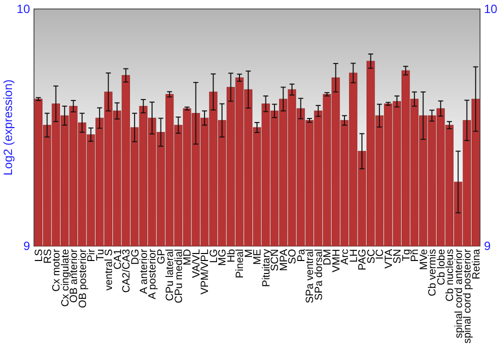  What do you see at coordinates (82, 278) in the screenshot?
I see `x-tick-label: OB posterior` at bounding box center [82, 278].